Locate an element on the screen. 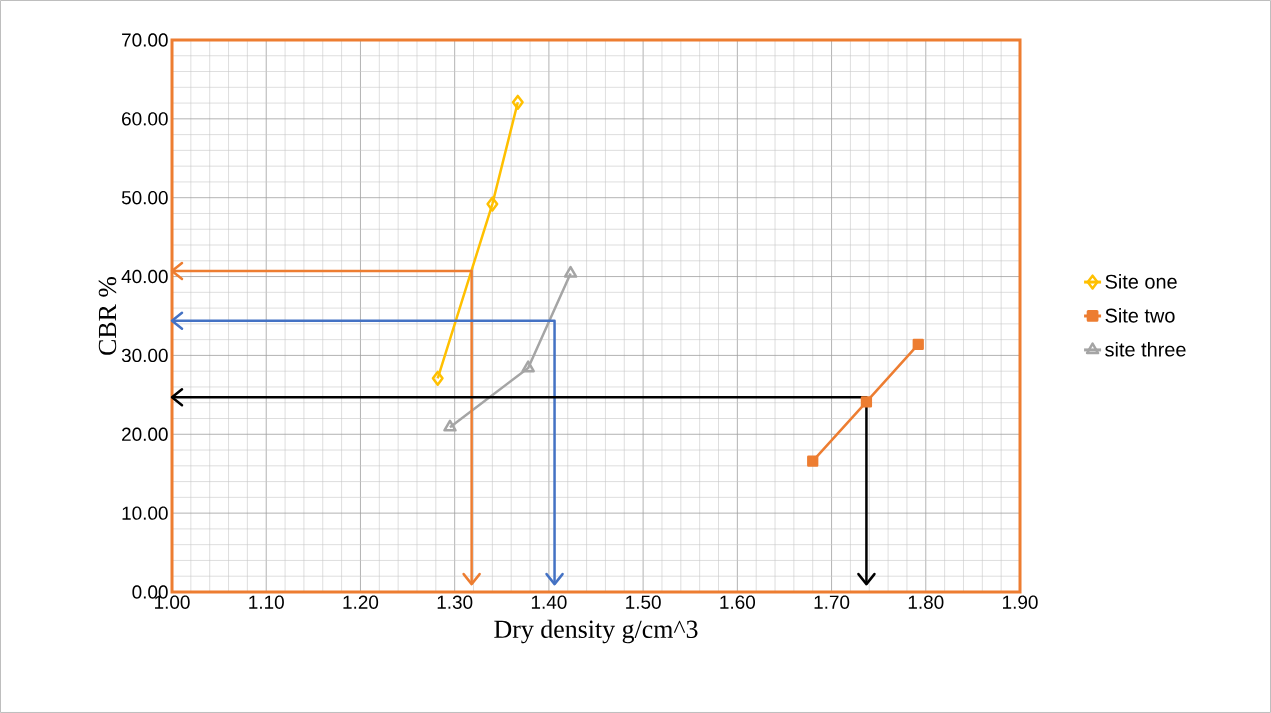 The width and height of the screenshot is (1271, 713). y-tick-label: 10.00 is located at coordinates (145, 513).